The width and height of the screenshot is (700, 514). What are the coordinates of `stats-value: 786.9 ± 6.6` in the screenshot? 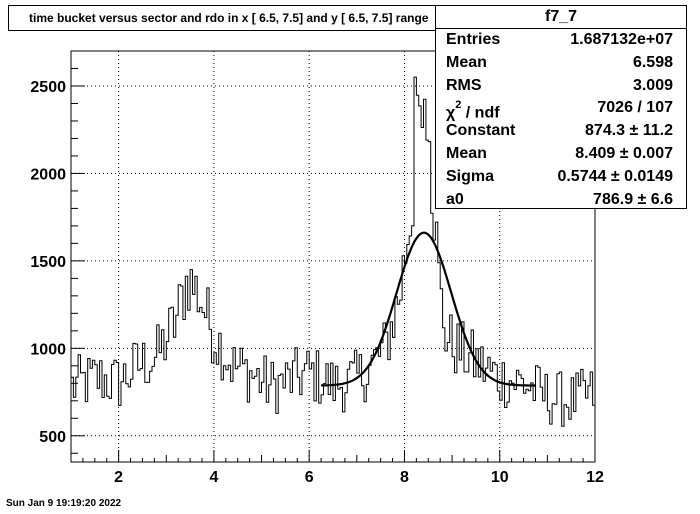 It's located at (633, 199).